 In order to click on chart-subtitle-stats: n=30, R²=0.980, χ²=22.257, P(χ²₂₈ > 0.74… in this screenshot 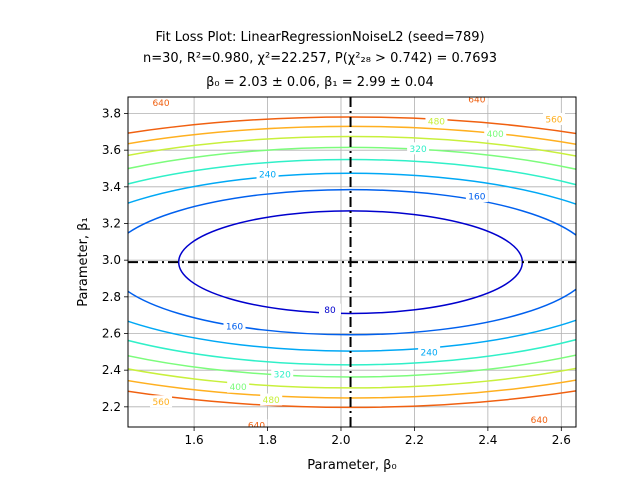, I will do `click(320, 58)`.